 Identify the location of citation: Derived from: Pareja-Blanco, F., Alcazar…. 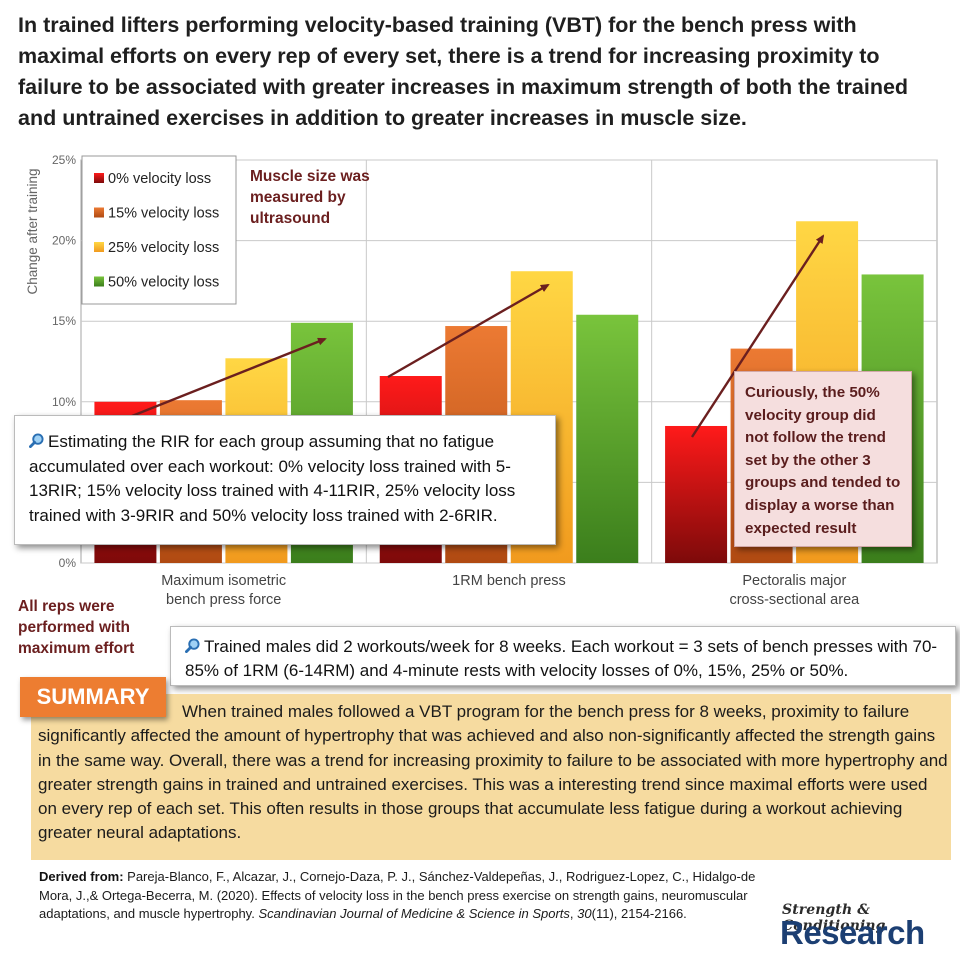
(397, 895).